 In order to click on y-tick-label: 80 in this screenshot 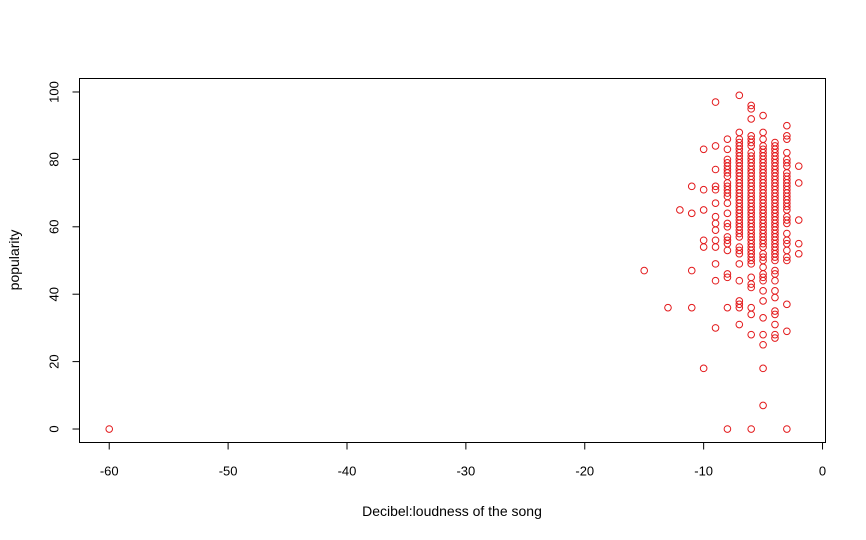, I will do `click(54, 159)`.